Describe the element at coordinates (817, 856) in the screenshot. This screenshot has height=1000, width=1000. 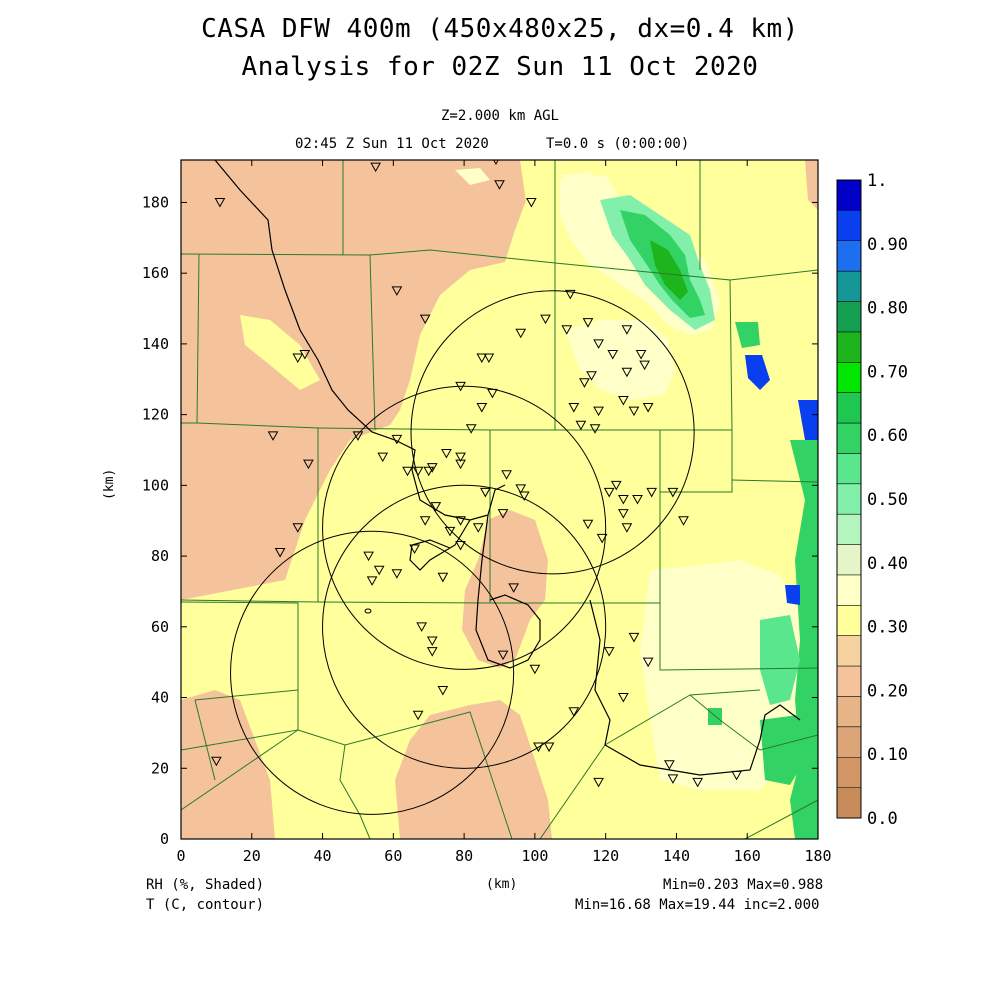
I see `x-tick-label: 180` at that location.